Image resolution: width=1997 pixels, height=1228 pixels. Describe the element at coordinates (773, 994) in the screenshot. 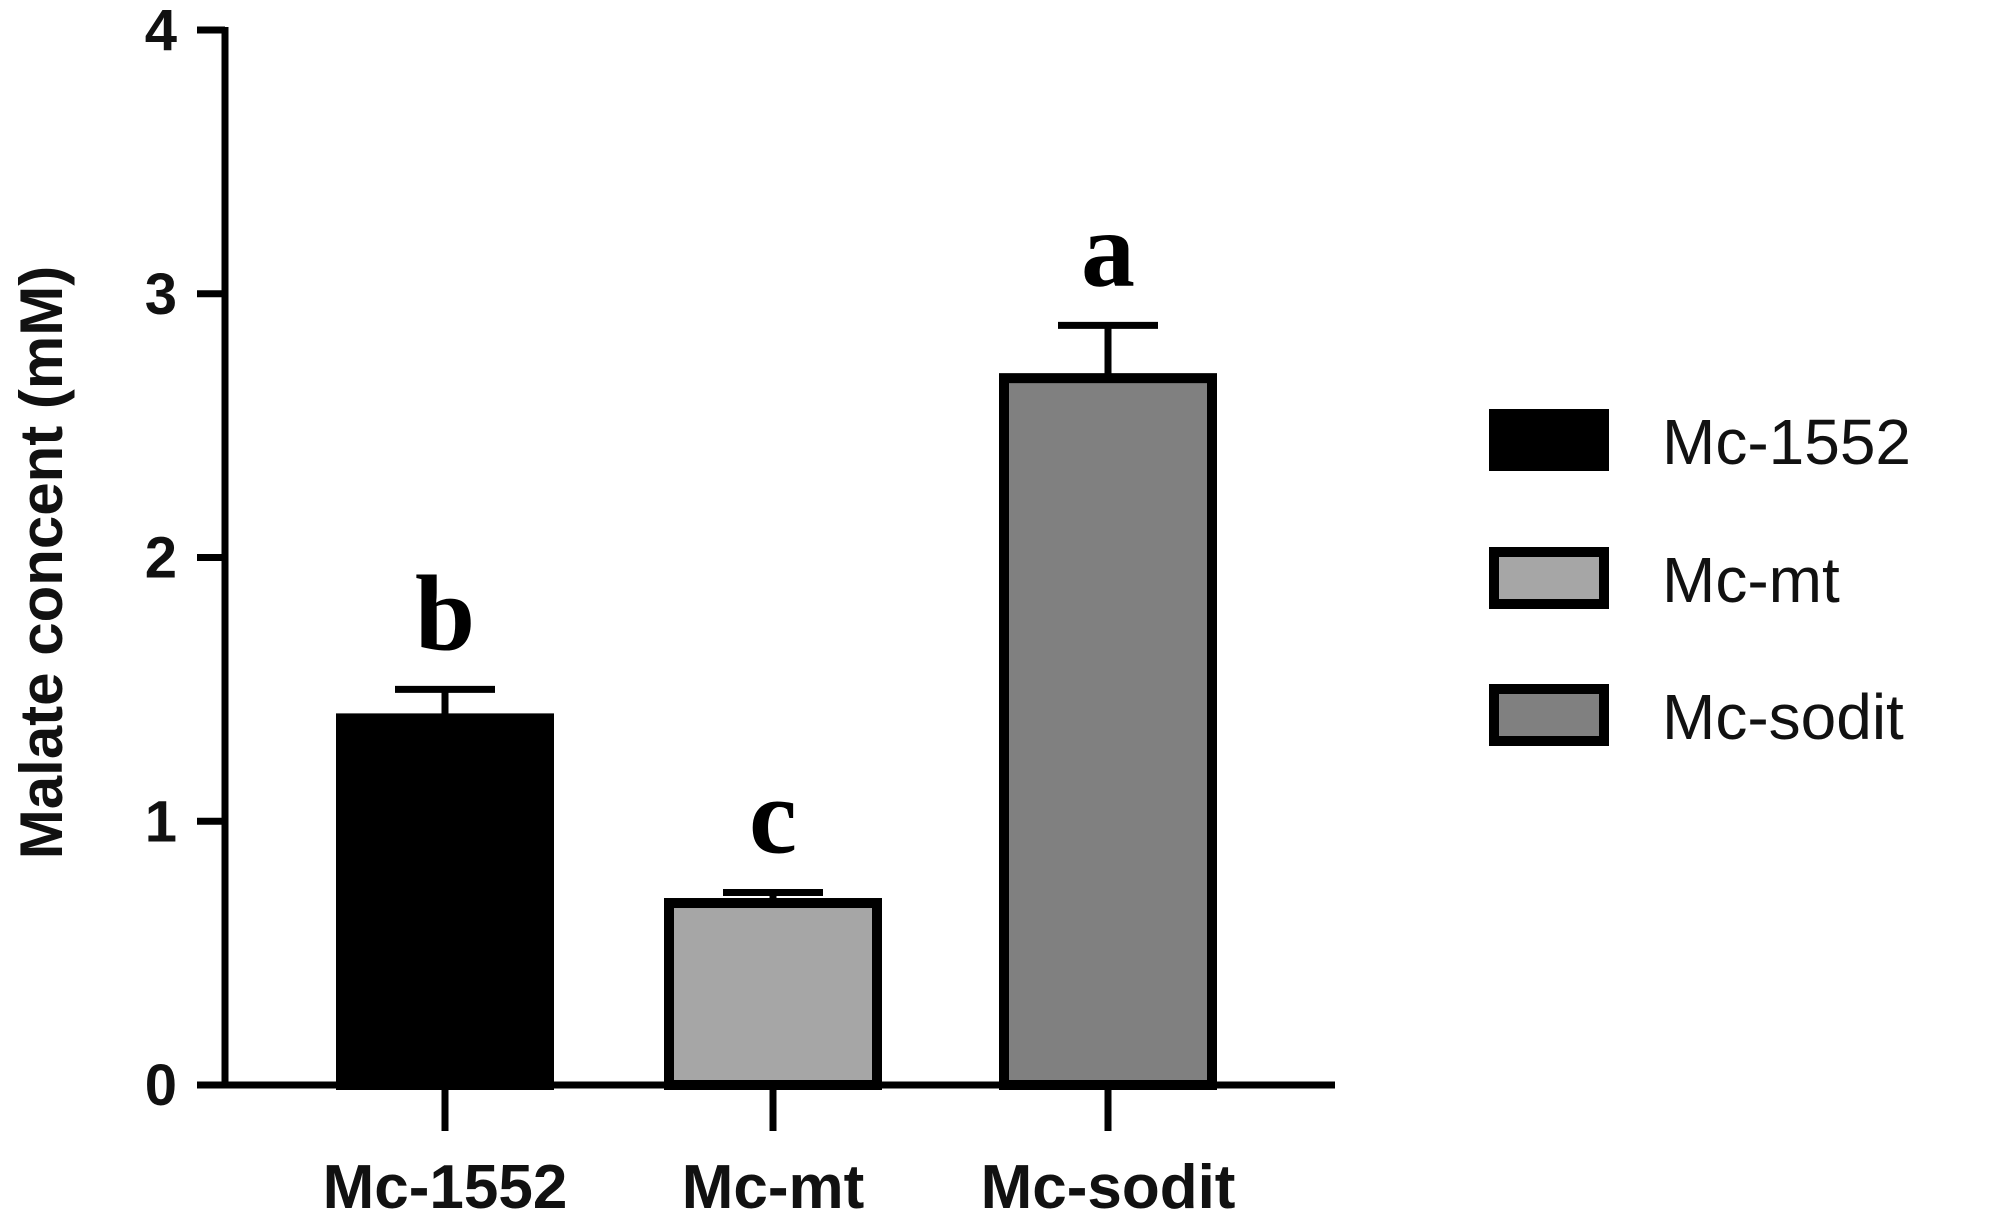

I see `bar-Mc-mt` at that location.